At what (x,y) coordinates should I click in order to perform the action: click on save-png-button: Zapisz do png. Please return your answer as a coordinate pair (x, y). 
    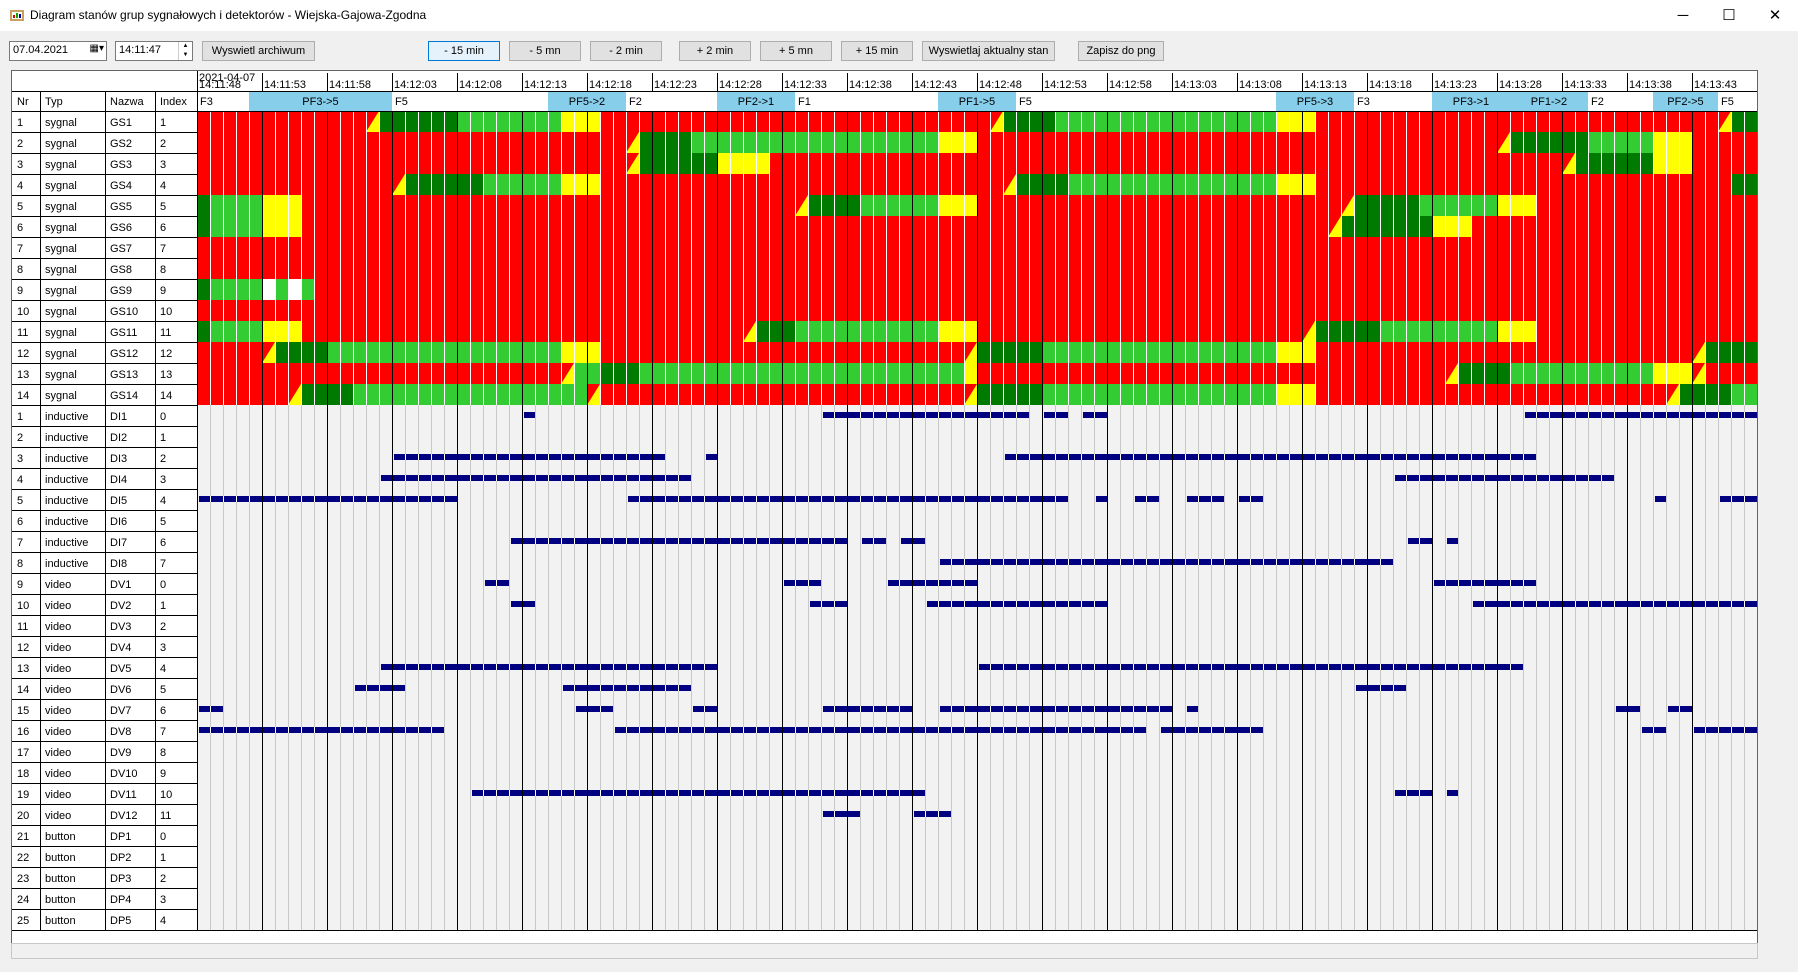
    Looking at the image, I should click on (1121, 51).